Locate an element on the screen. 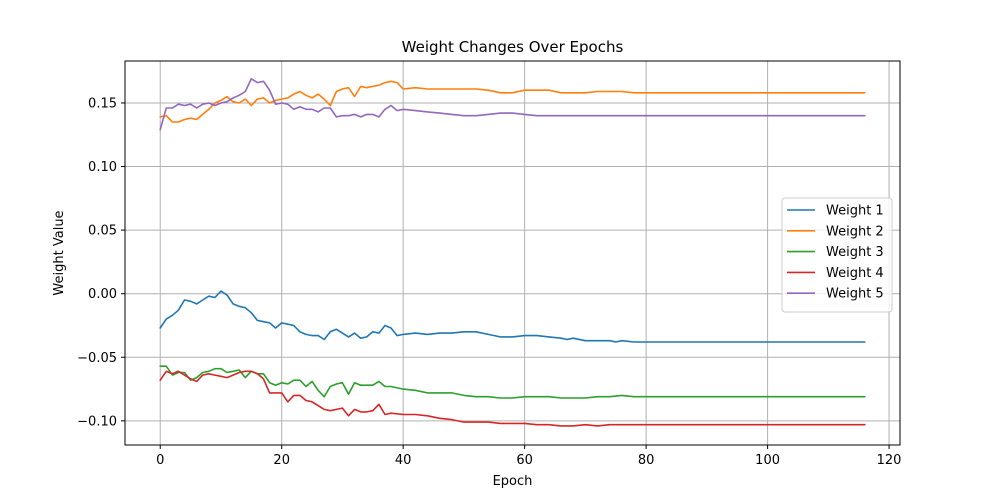 The image size is (1000, 500). legend-label-weight-4: Weight 4 is located at coordinates (855, 273).